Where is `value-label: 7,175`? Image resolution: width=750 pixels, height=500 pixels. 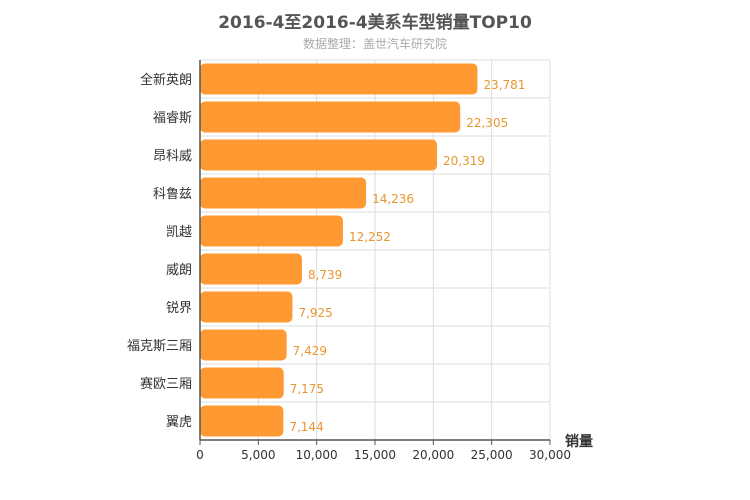 value-label: 7,175 is located at coordinates (307, 389).